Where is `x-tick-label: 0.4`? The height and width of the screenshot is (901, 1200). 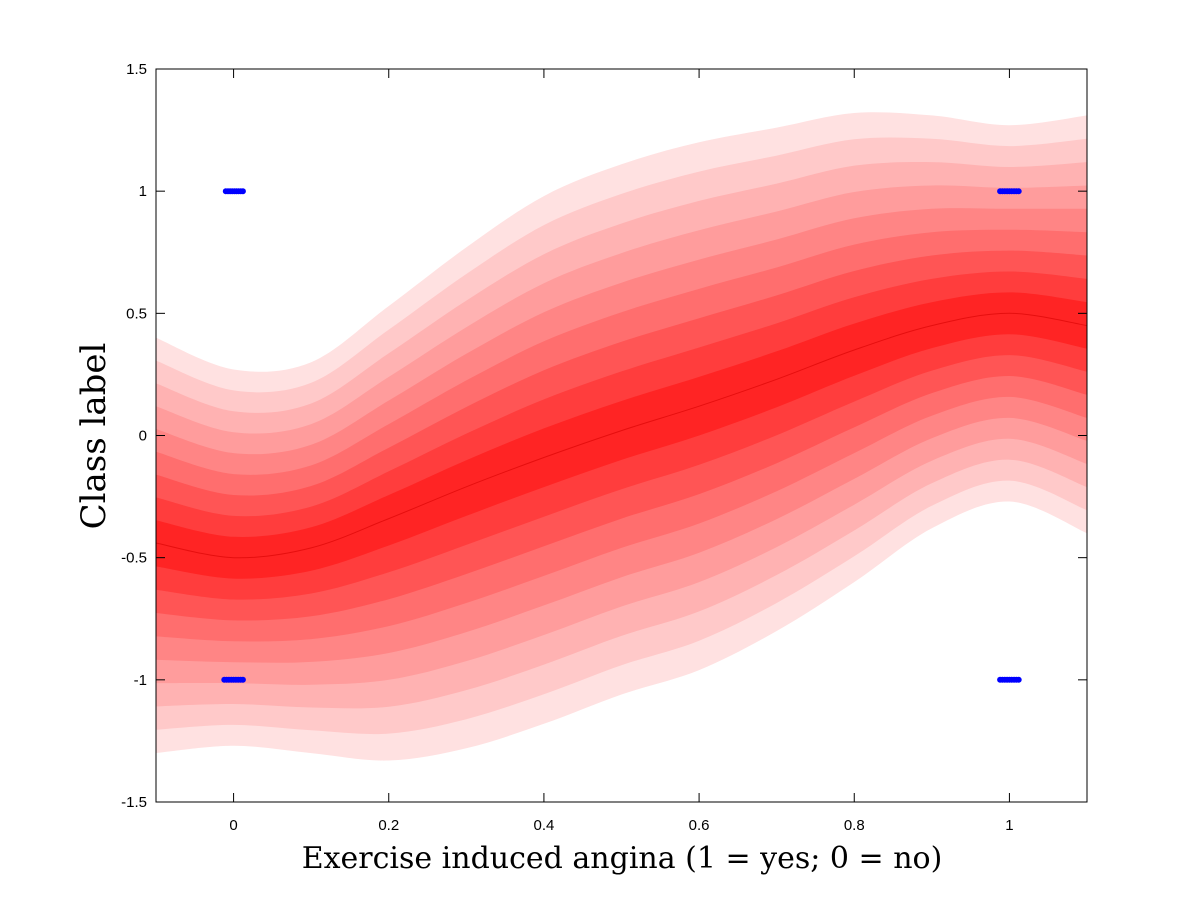 x-tick-label: 0.4 is located at coordinates (543, 825).